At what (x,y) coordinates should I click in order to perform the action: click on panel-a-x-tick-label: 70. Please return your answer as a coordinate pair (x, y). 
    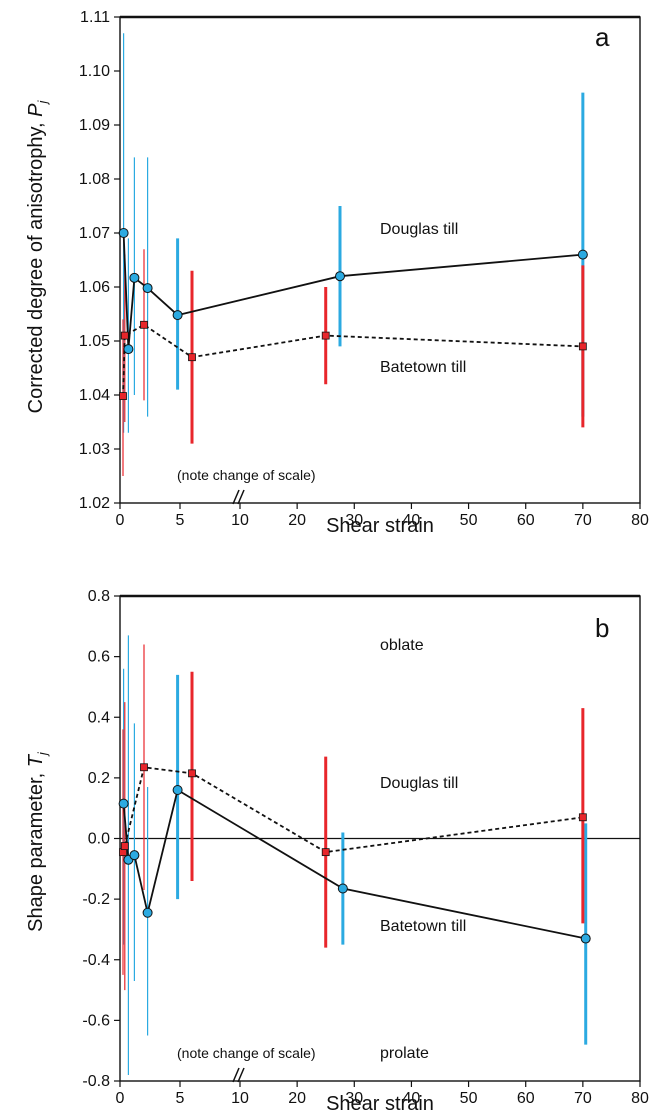
    Looking at the image, I should click on (583, 520).